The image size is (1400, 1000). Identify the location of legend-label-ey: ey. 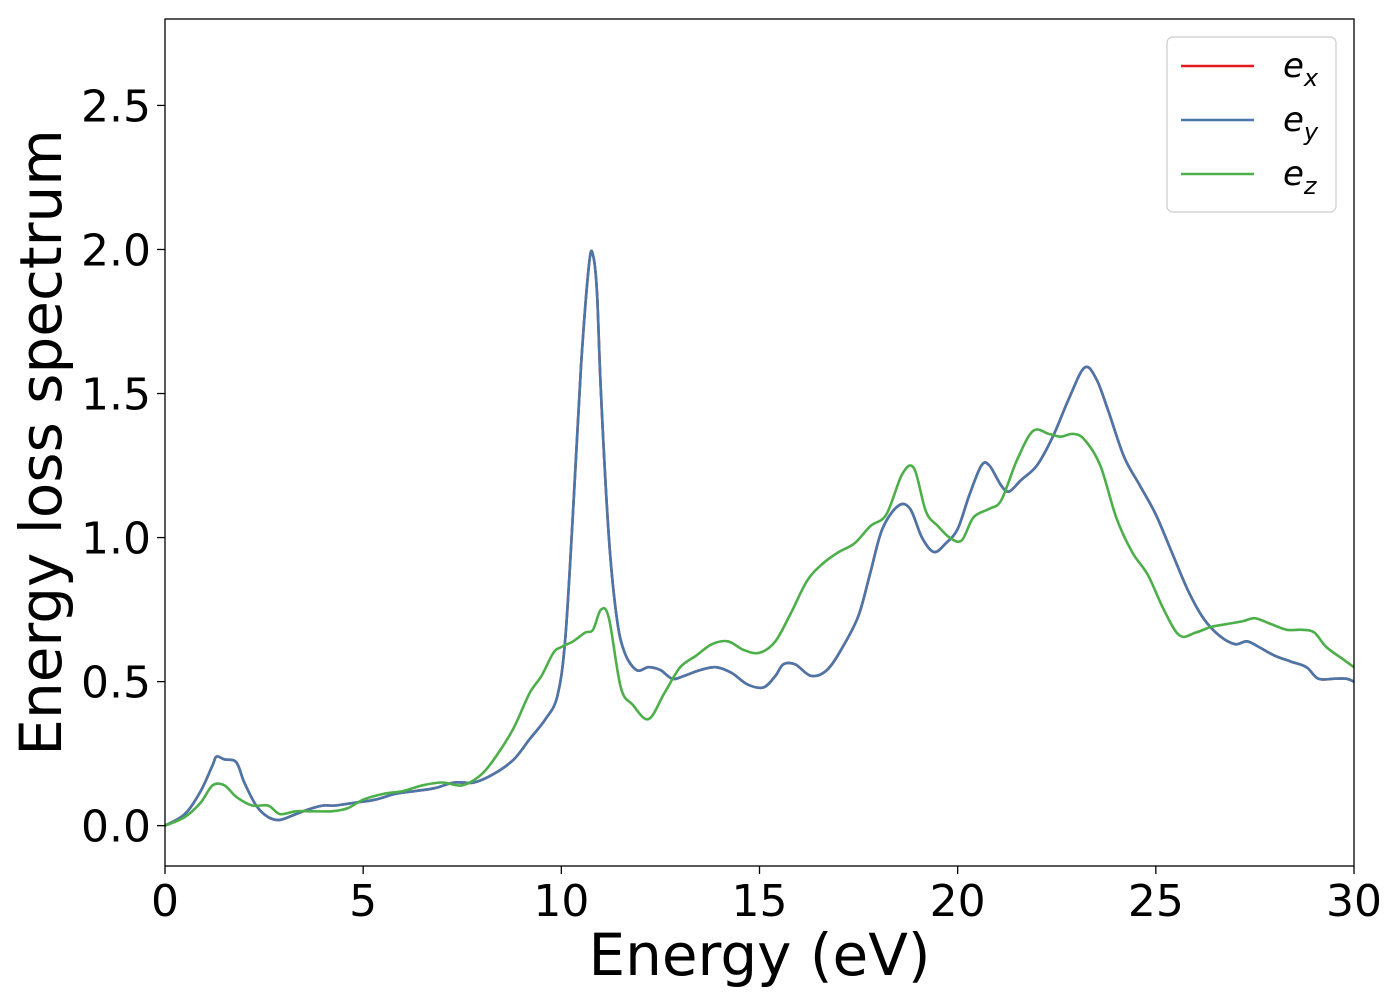
(1301, 123).